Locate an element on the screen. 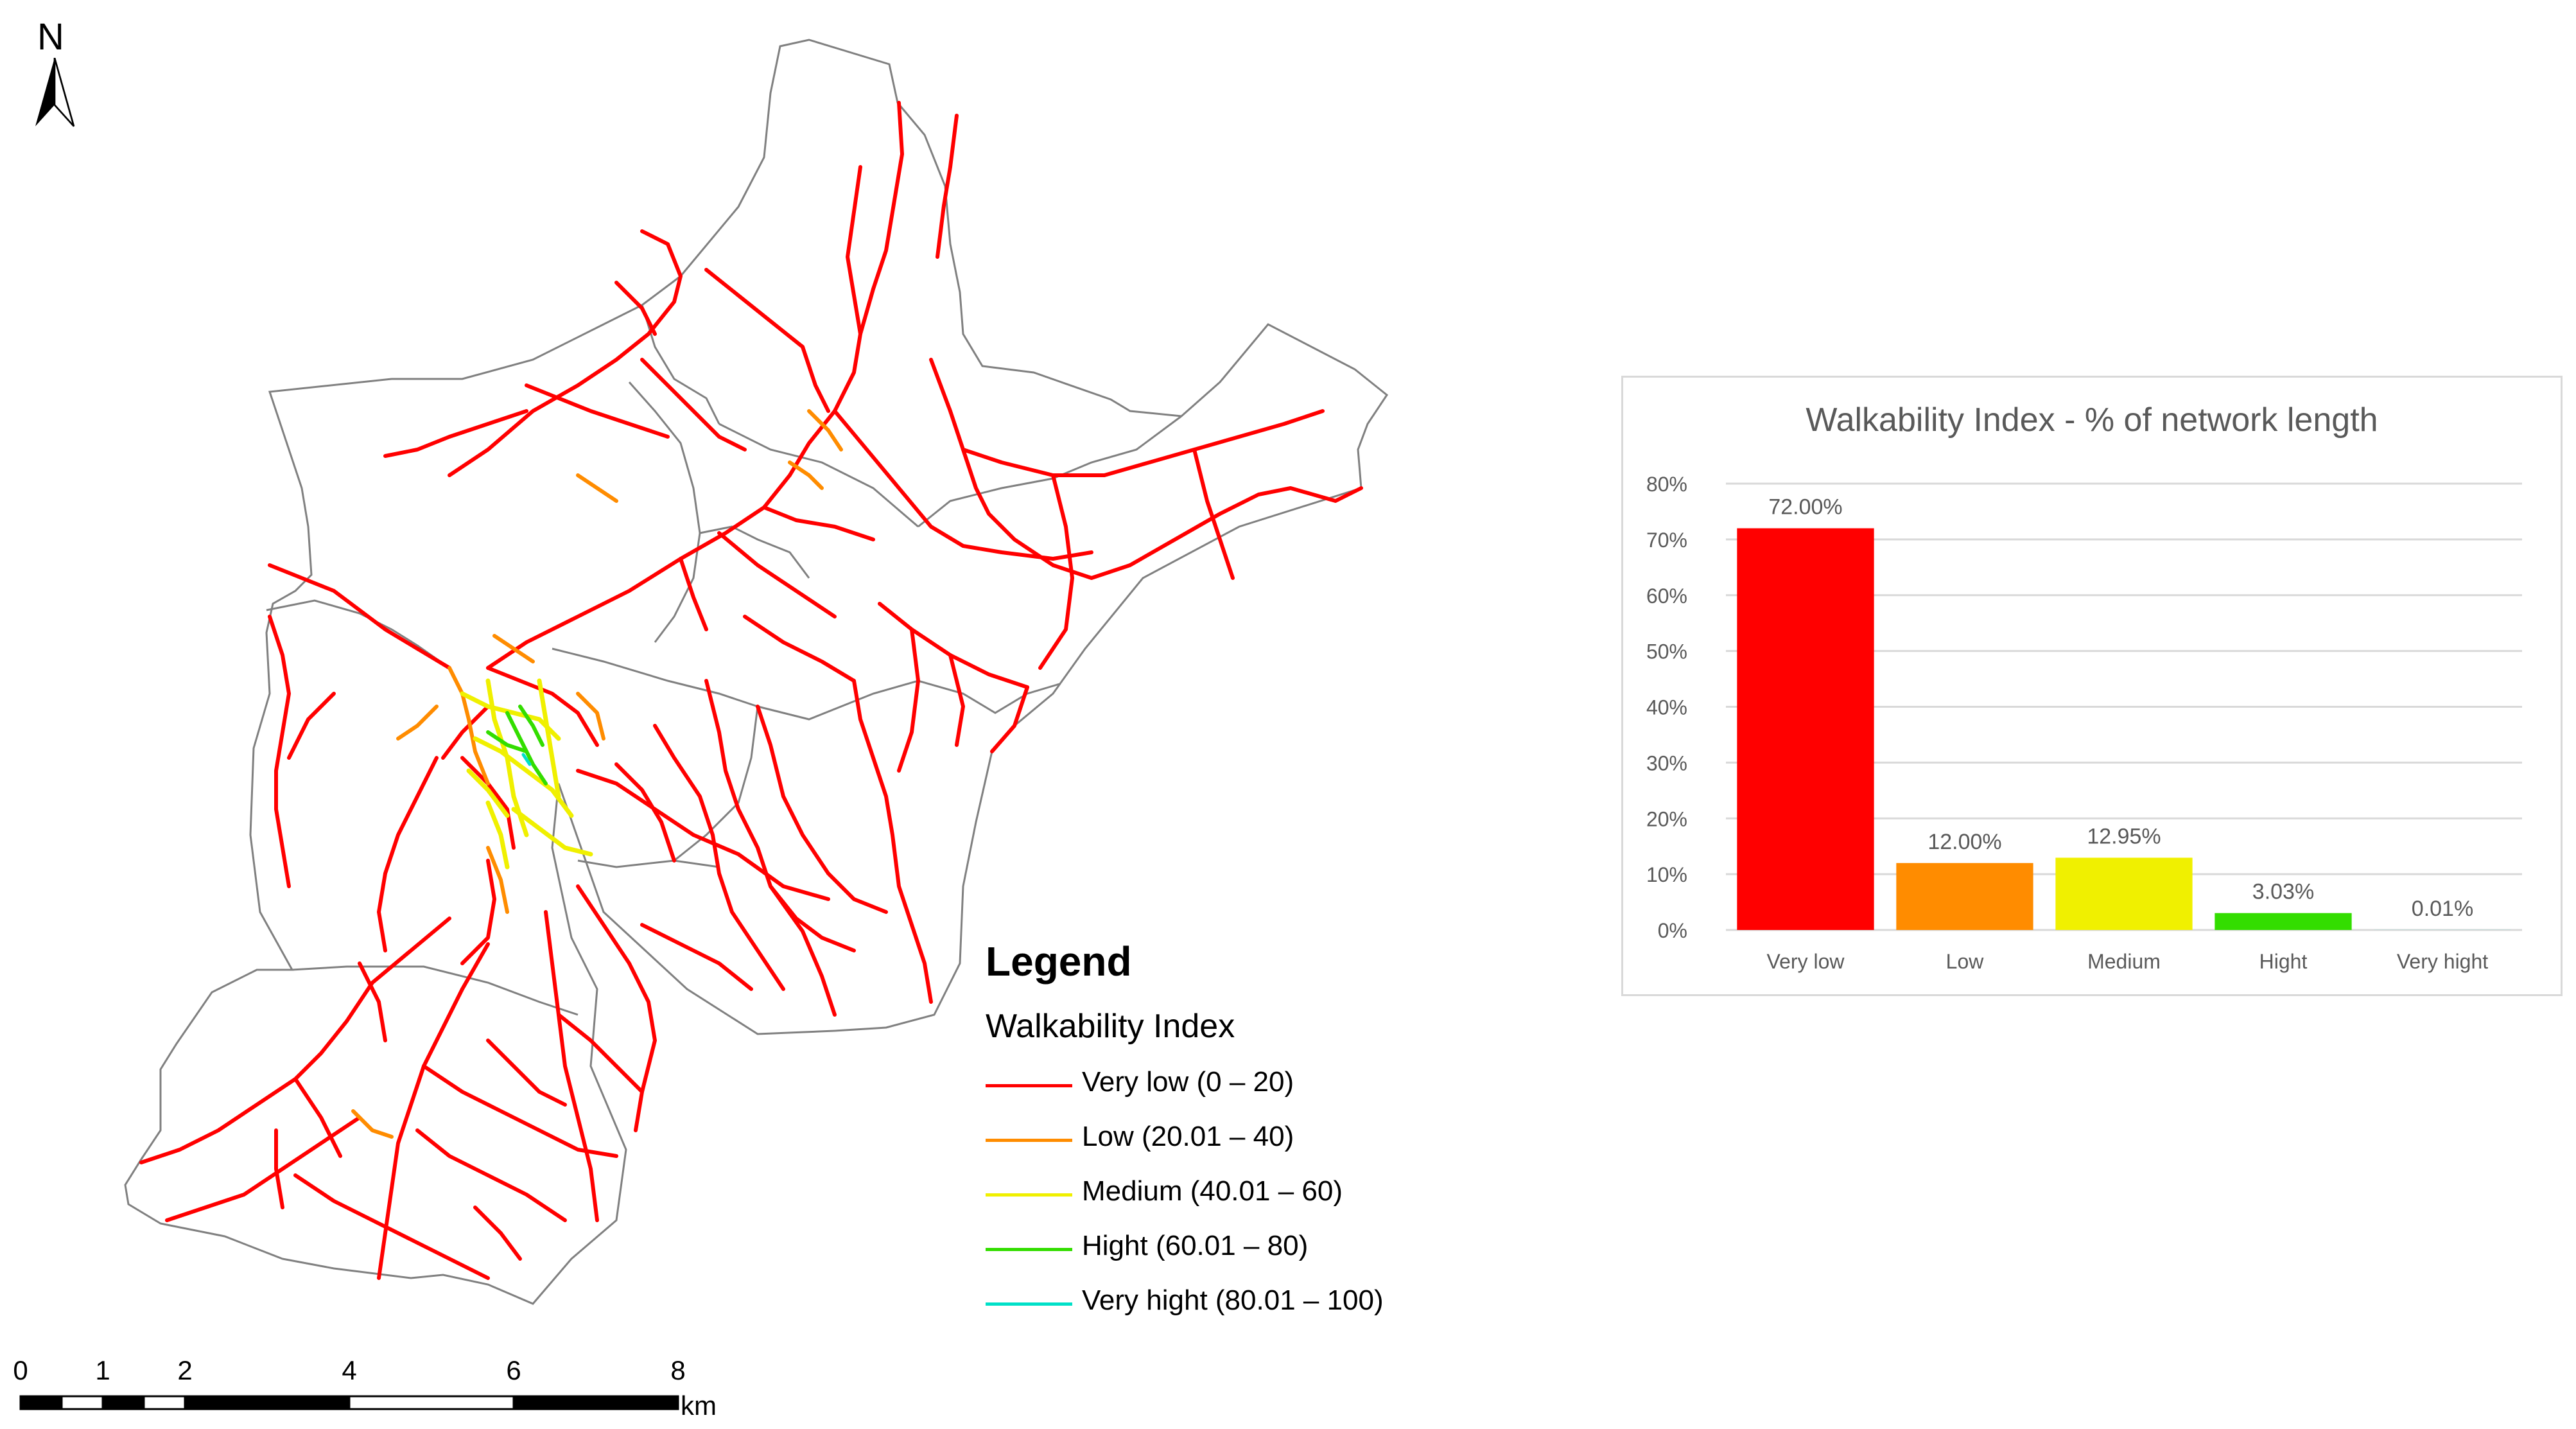 Image resolution: width=2576 pixels, height=1429 pixels. scale-bar-graphic is located at coordinates (349, 1403).